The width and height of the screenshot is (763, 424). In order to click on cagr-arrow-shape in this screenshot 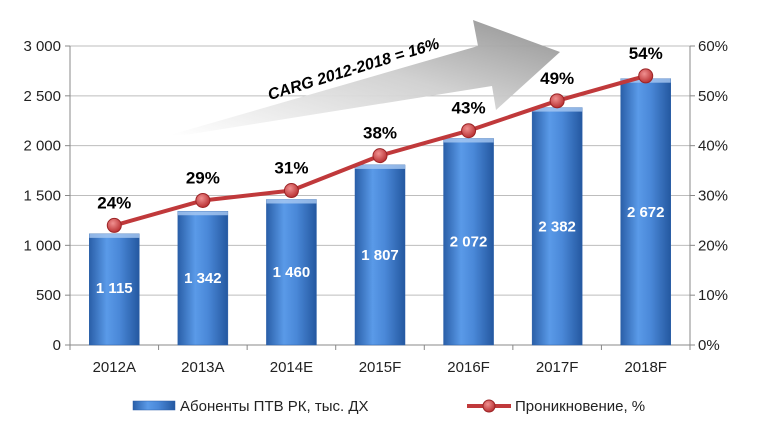, I will do `click(365, 77)`.